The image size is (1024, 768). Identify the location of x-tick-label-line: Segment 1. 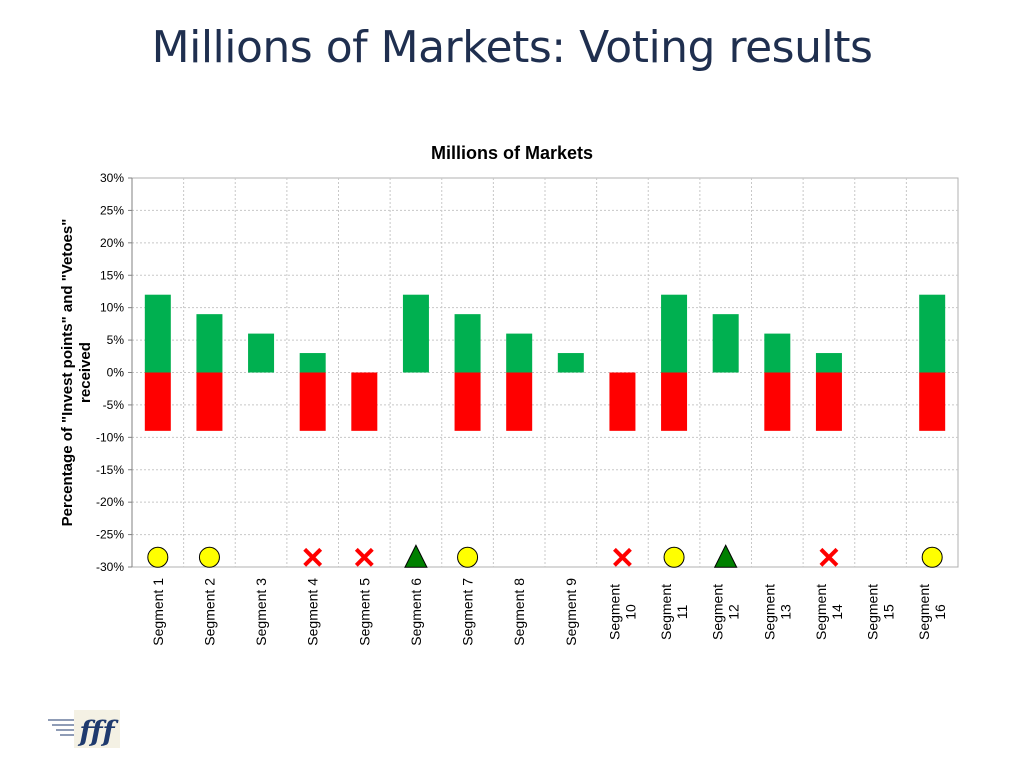
(158, 612).